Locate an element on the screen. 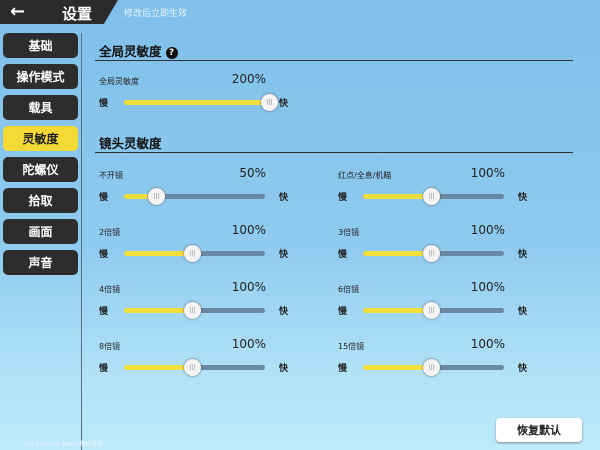  slider-label: 红点/全息/机瞄 is located at coordinates (365, 175).